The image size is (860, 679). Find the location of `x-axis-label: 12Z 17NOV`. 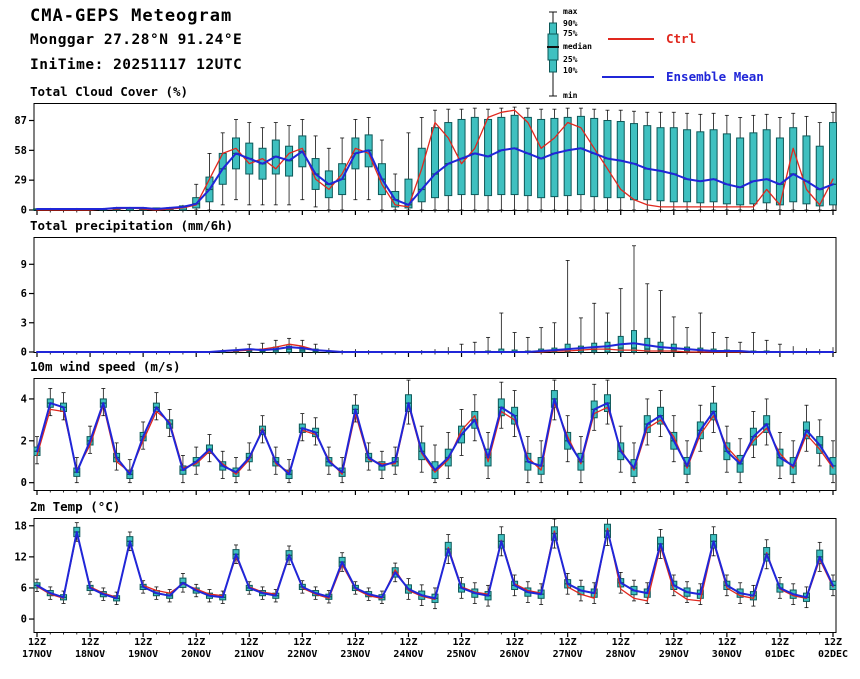

x-axis-label: 12Z 17NOV is located at coordinates (37, 648).